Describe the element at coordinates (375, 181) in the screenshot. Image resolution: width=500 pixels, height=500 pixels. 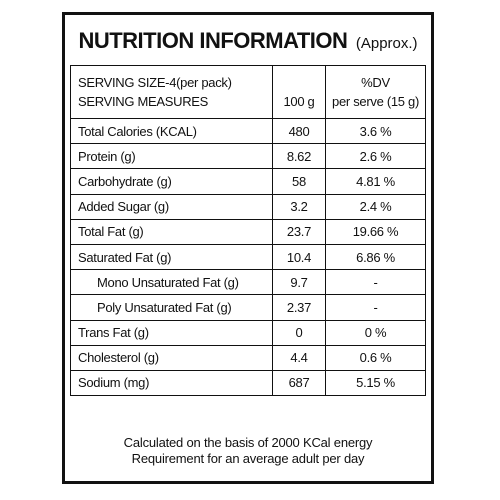
I see `nutrient-dv: 4.81 %` at that location.